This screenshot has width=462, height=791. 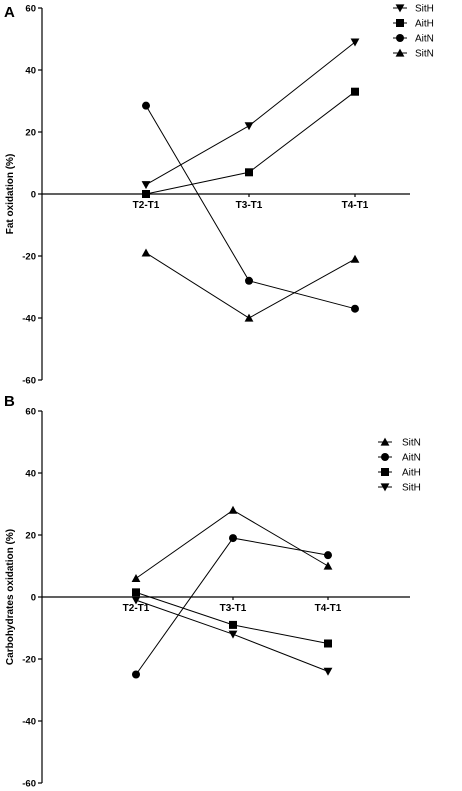 What do you see at coordinates (9, 12) in the screenshot?
I see `panel-letter: A` at bounding box center [9, 12].